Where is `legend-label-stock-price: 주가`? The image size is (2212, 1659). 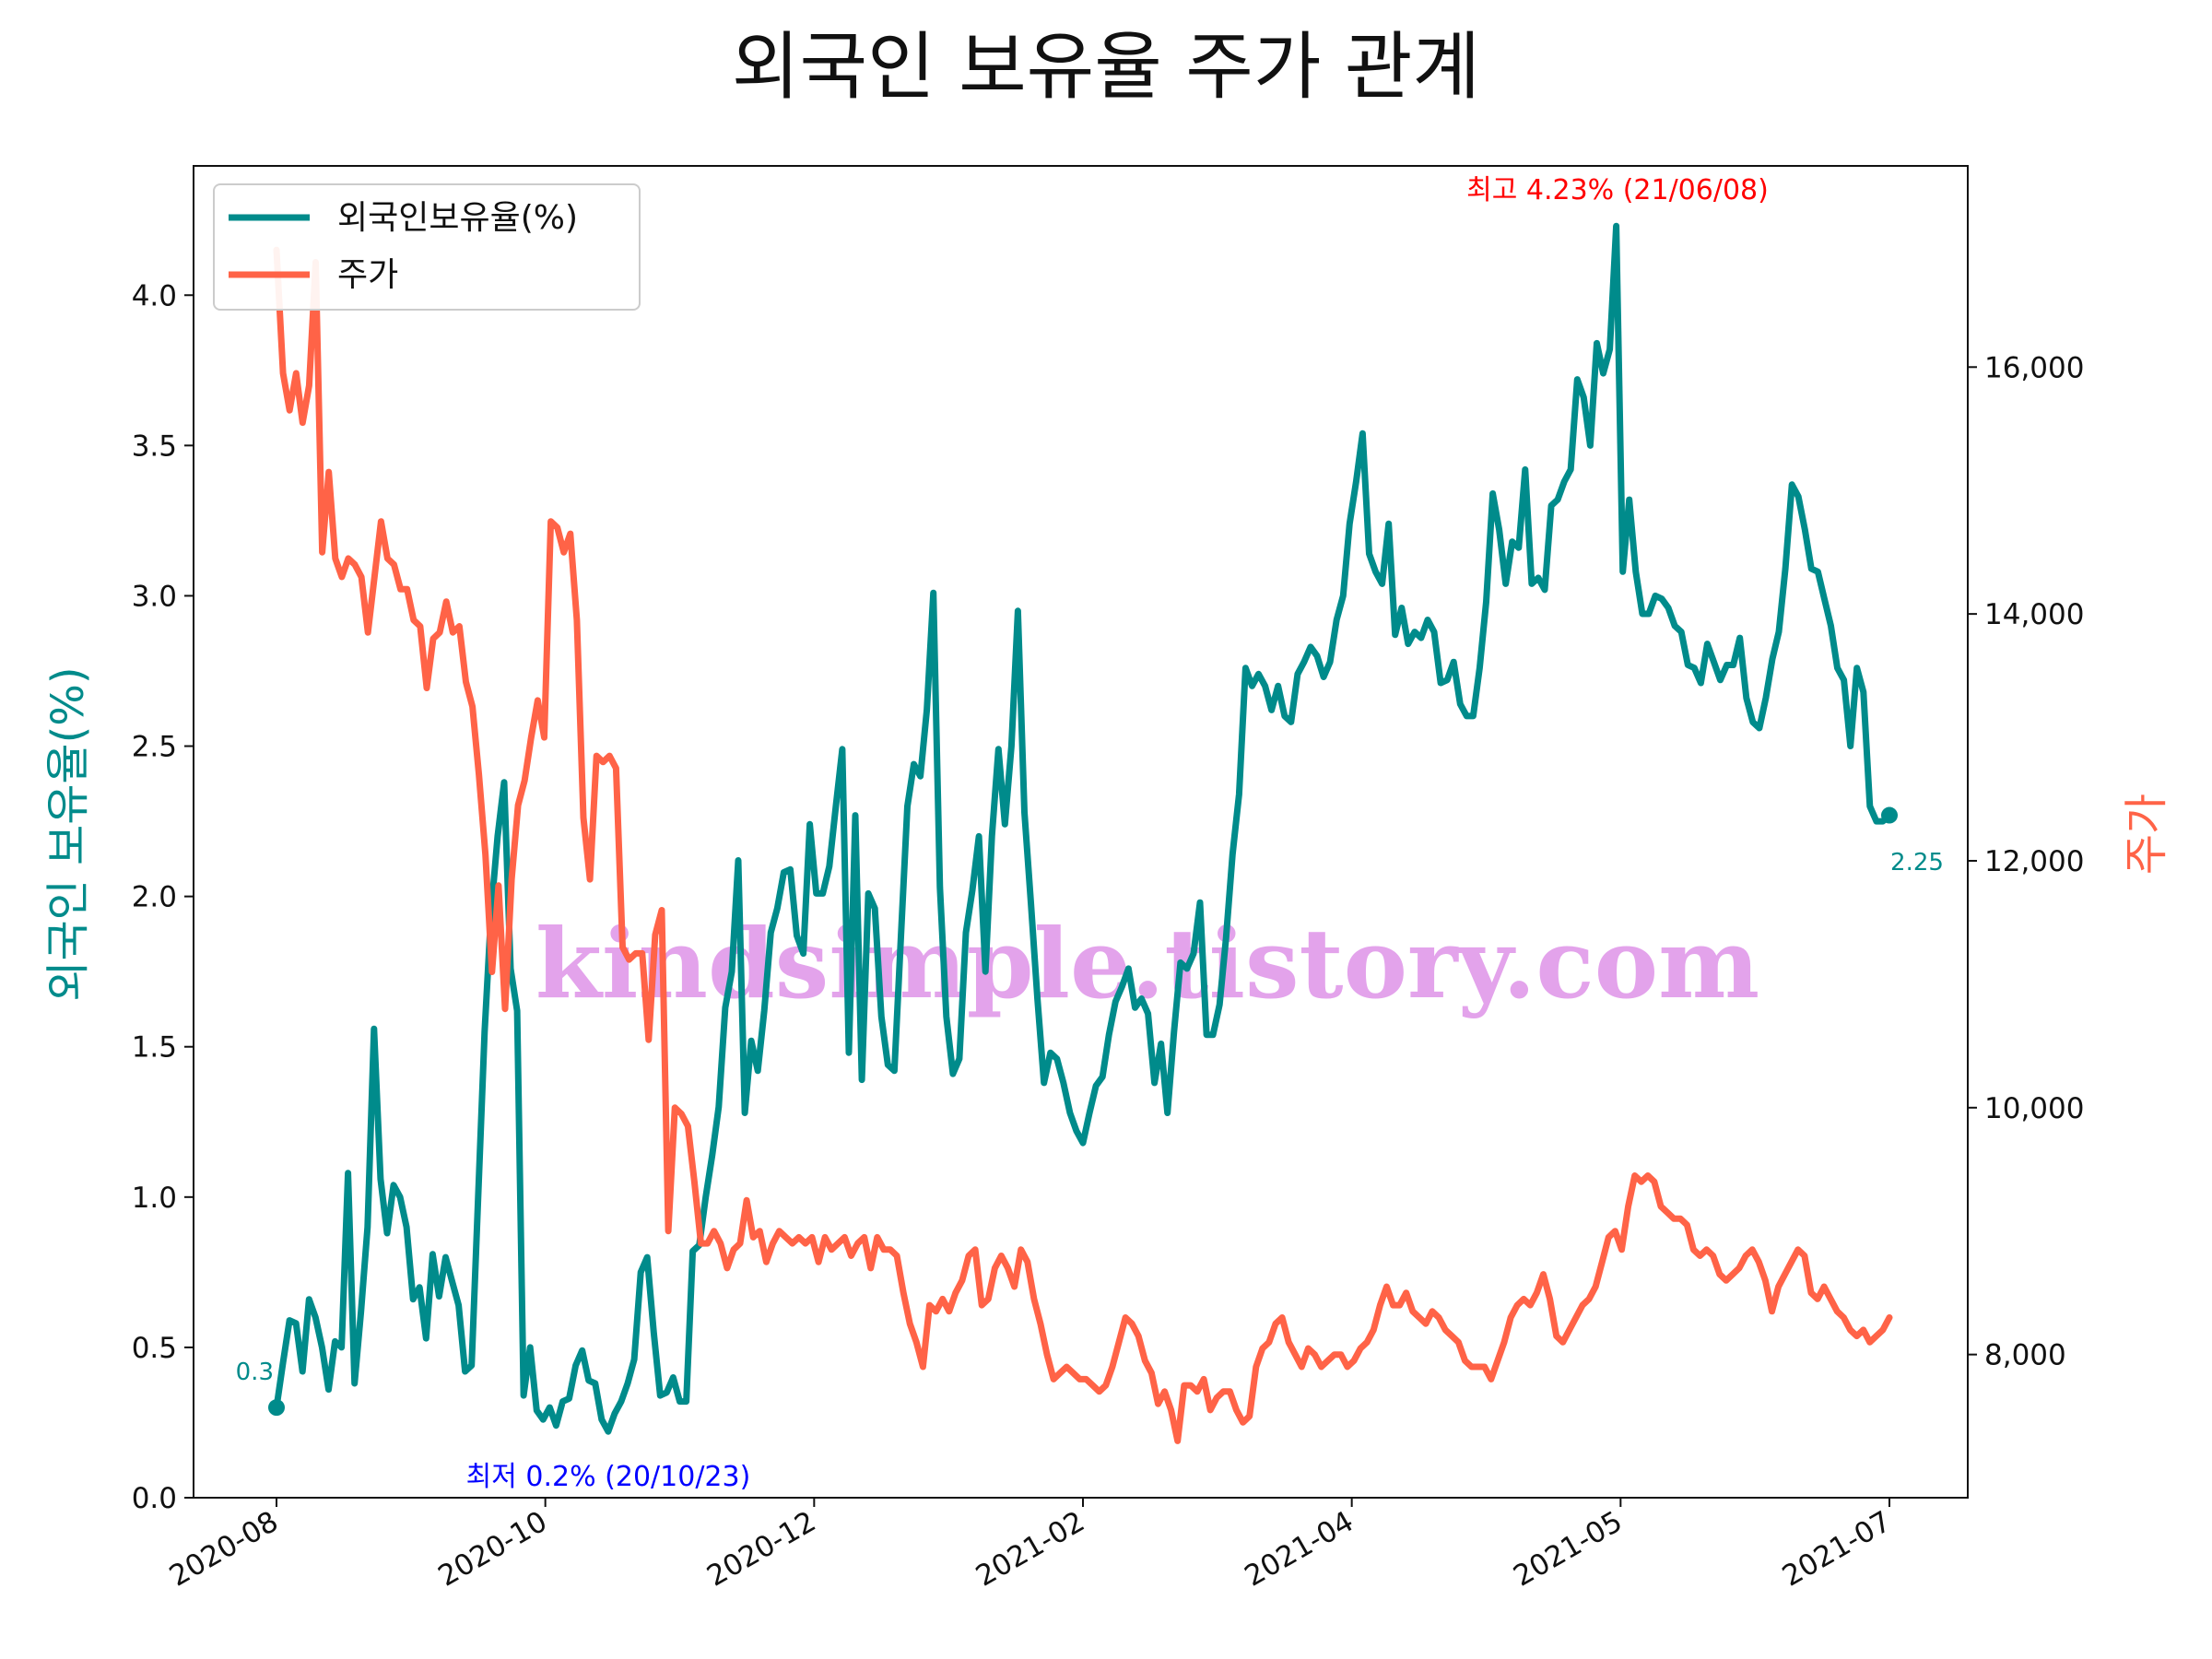
legend-label-stock-price: 주가 is located at coordinates (367, 275).